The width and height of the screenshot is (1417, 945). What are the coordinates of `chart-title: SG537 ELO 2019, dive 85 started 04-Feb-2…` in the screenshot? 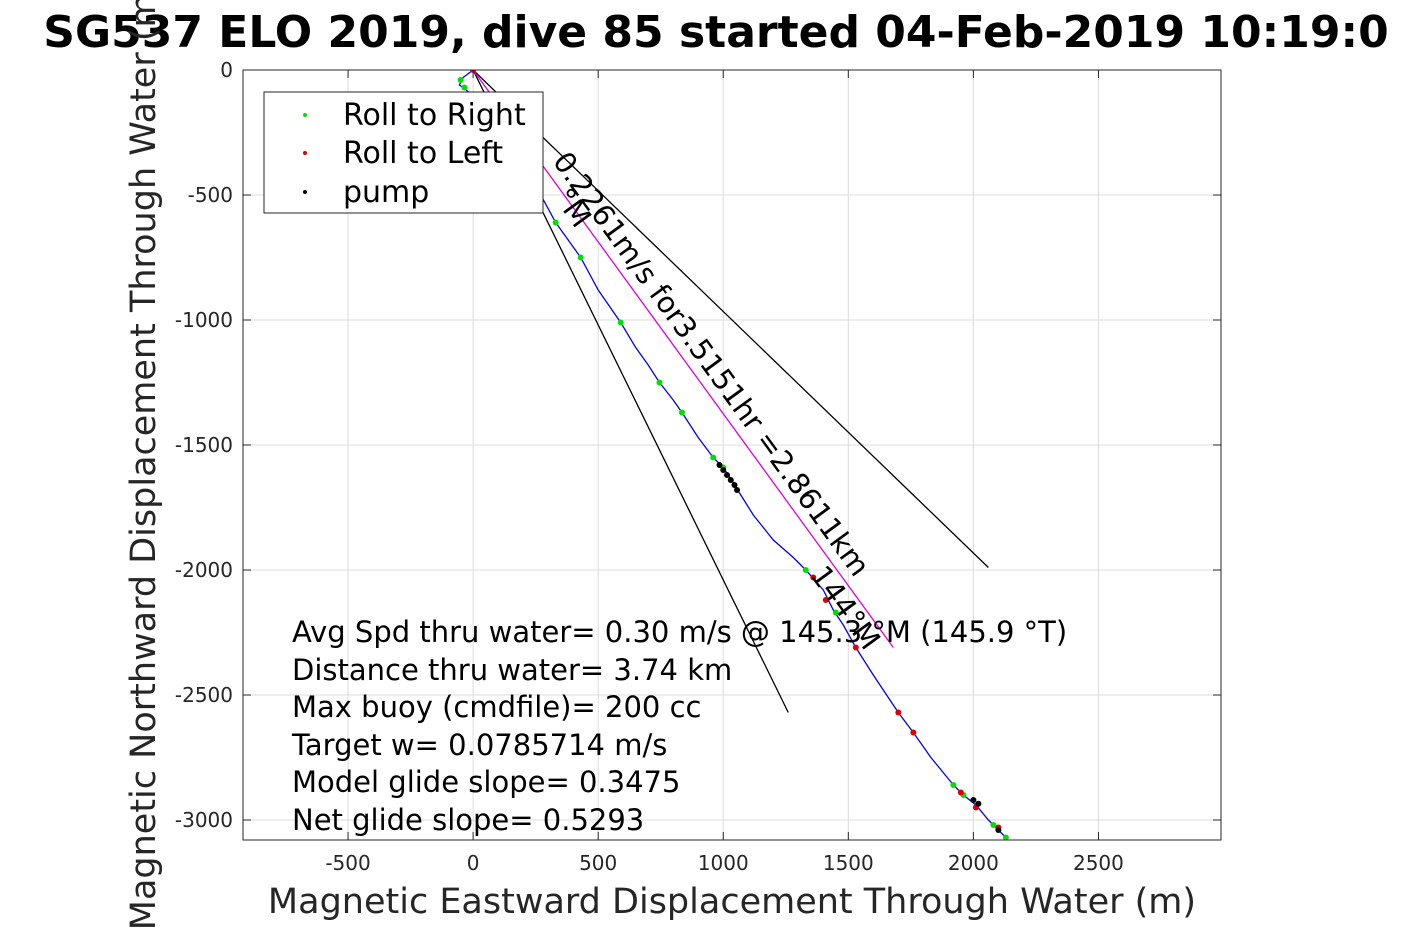 It's located at (715, 32).